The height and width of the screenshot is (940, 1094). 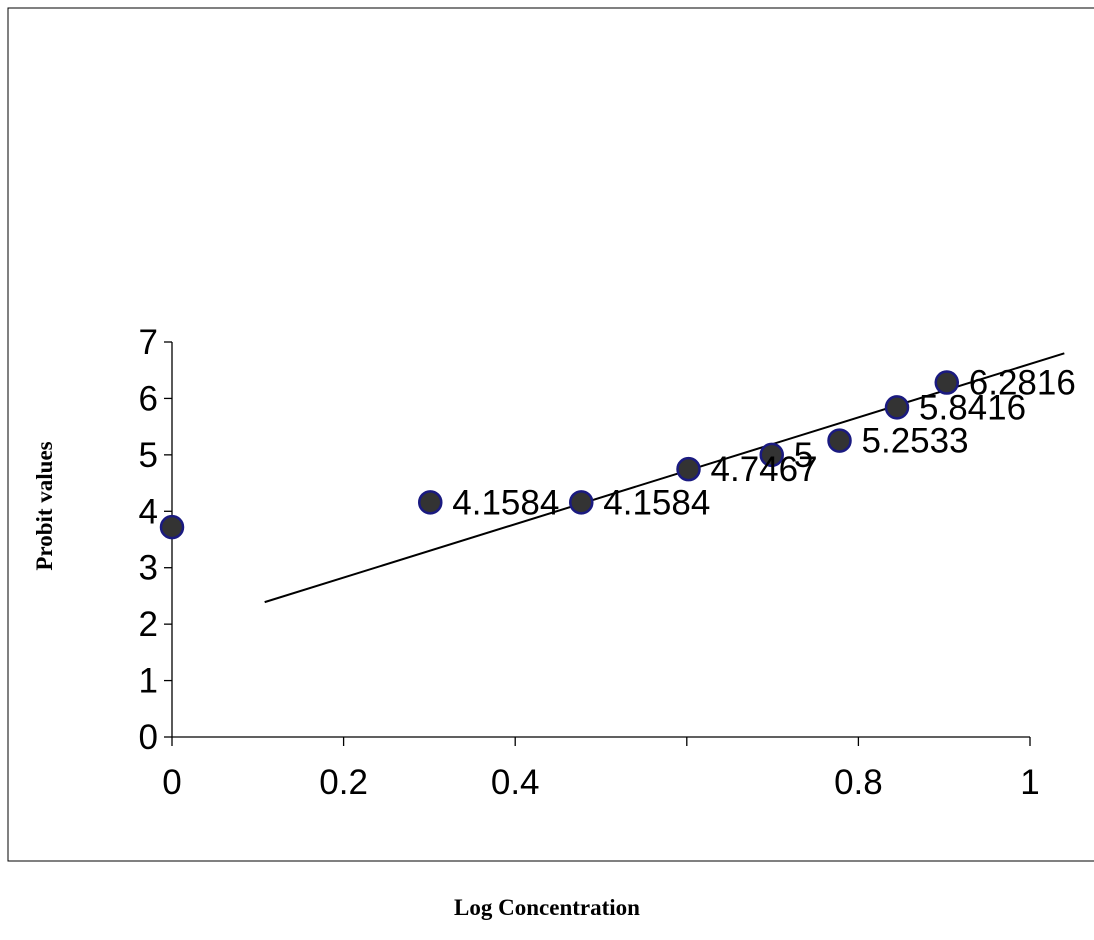 I want to click on x-tick-label: 0, so click(x=171, y=782).